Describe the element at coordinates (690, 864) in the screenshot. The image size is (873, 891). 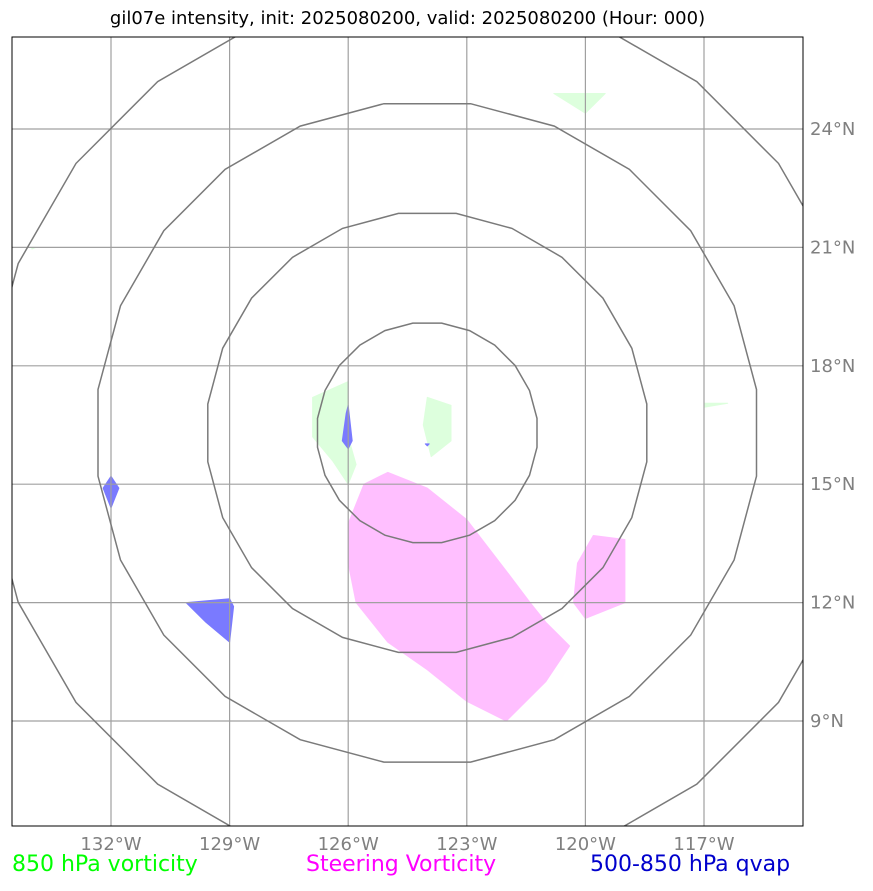
I see `legend-qvap: 500-850 hPa qvap` at that location.